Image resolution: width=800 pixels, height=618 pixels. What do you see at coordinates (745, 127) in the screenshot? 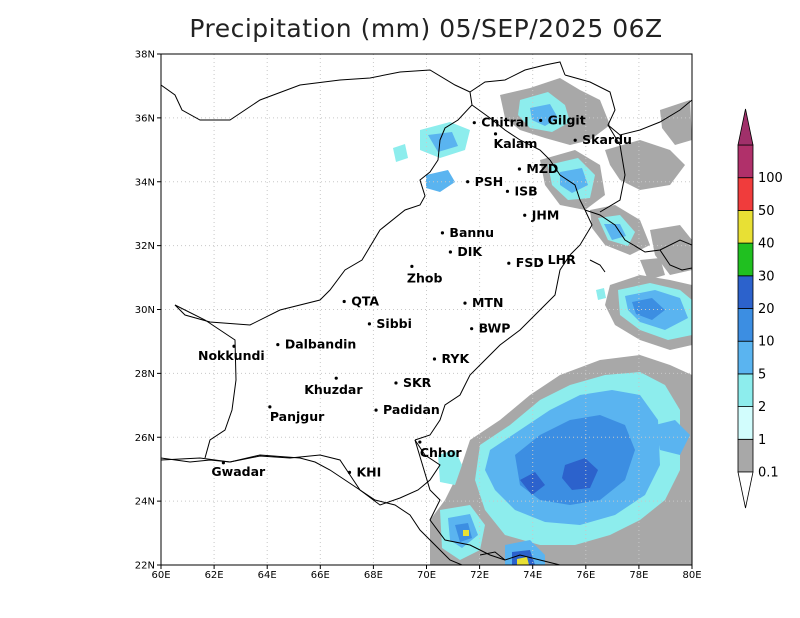
I see `colorbar-max-arrow` at bounding box center [745, 127].